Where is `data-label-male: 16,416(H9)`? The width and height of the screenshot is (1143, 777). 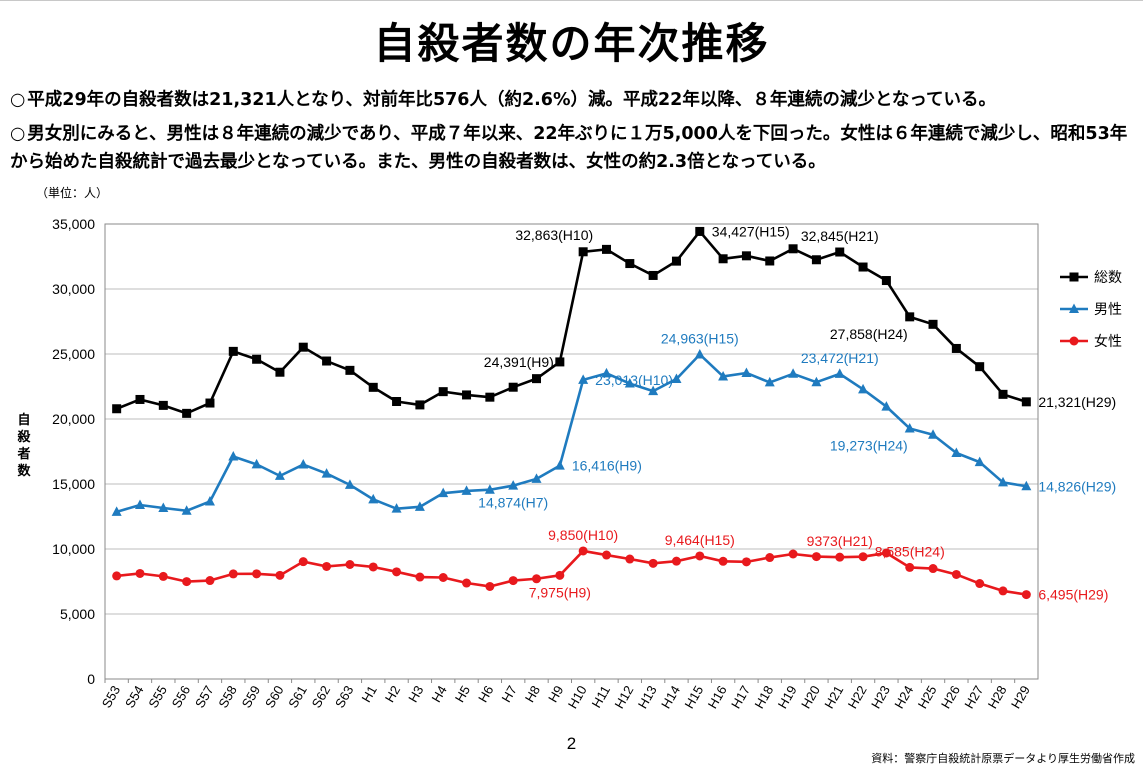
data-label-male: 16,416(H9) is located at coordinates (607, 466).